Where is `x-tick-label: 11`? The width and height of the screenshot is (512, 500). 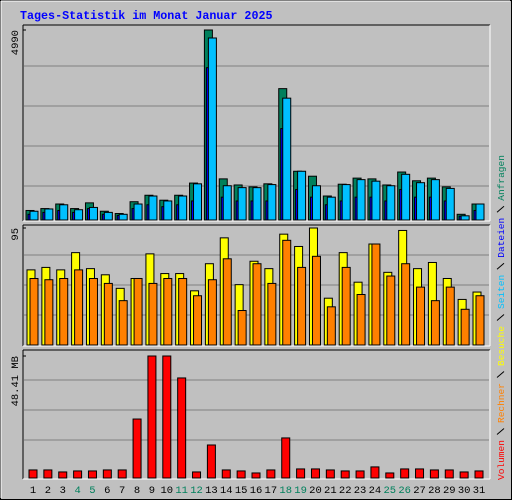
x-tick-label: 11 is located at coordinates (181, 491).